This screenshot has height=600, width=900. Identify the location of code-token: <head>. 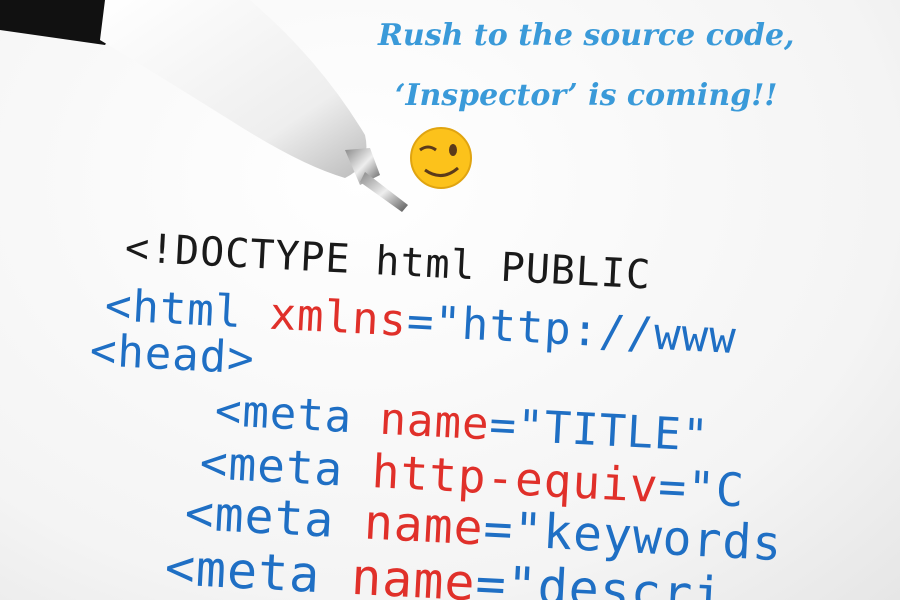
(172, 355).